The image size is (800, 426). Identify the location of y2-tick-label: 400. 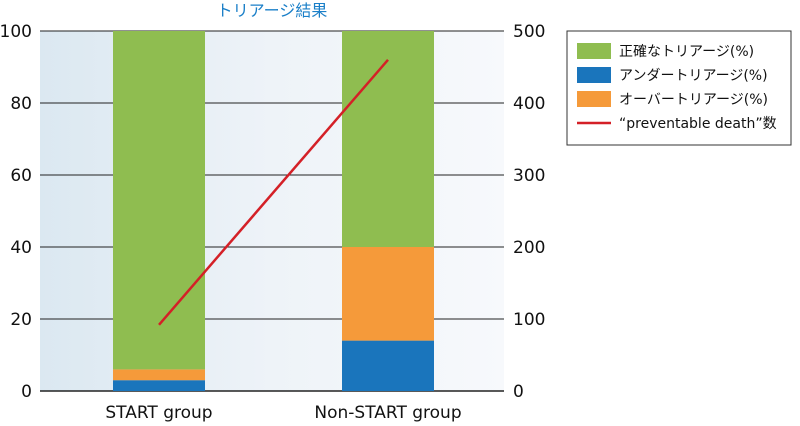
(529, 104).